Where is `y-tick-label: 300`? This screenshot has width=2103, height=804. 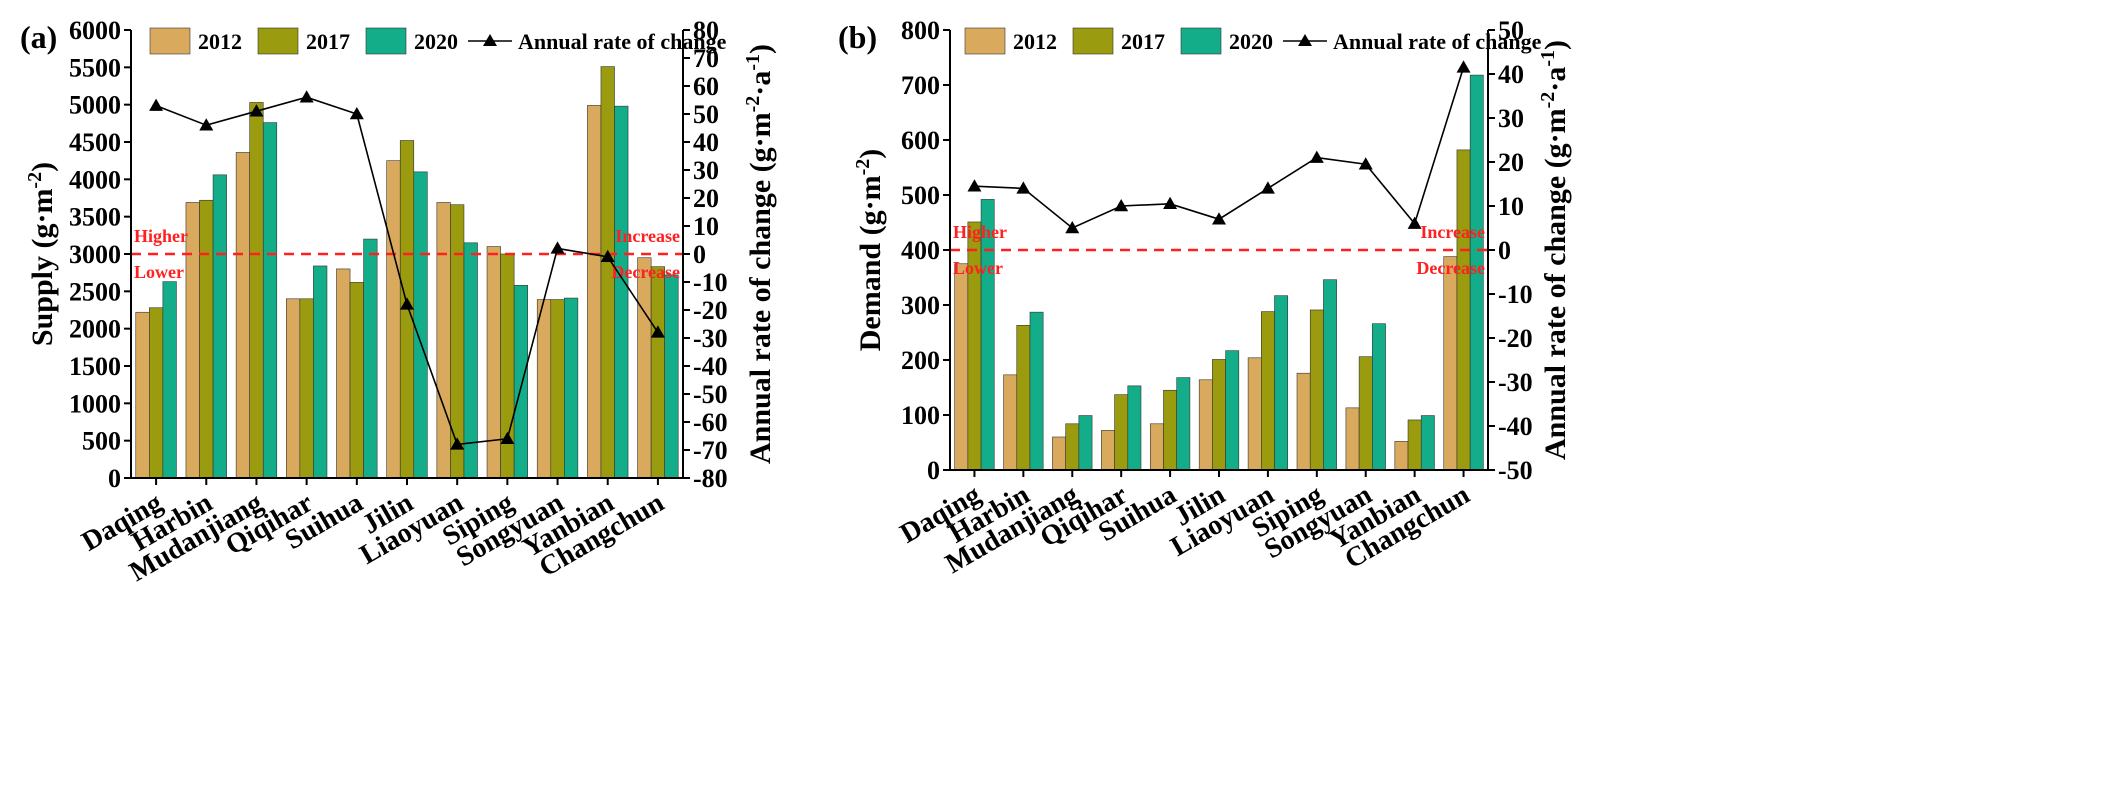
y-tick-label: 300 is located at coordinates (920, 305).